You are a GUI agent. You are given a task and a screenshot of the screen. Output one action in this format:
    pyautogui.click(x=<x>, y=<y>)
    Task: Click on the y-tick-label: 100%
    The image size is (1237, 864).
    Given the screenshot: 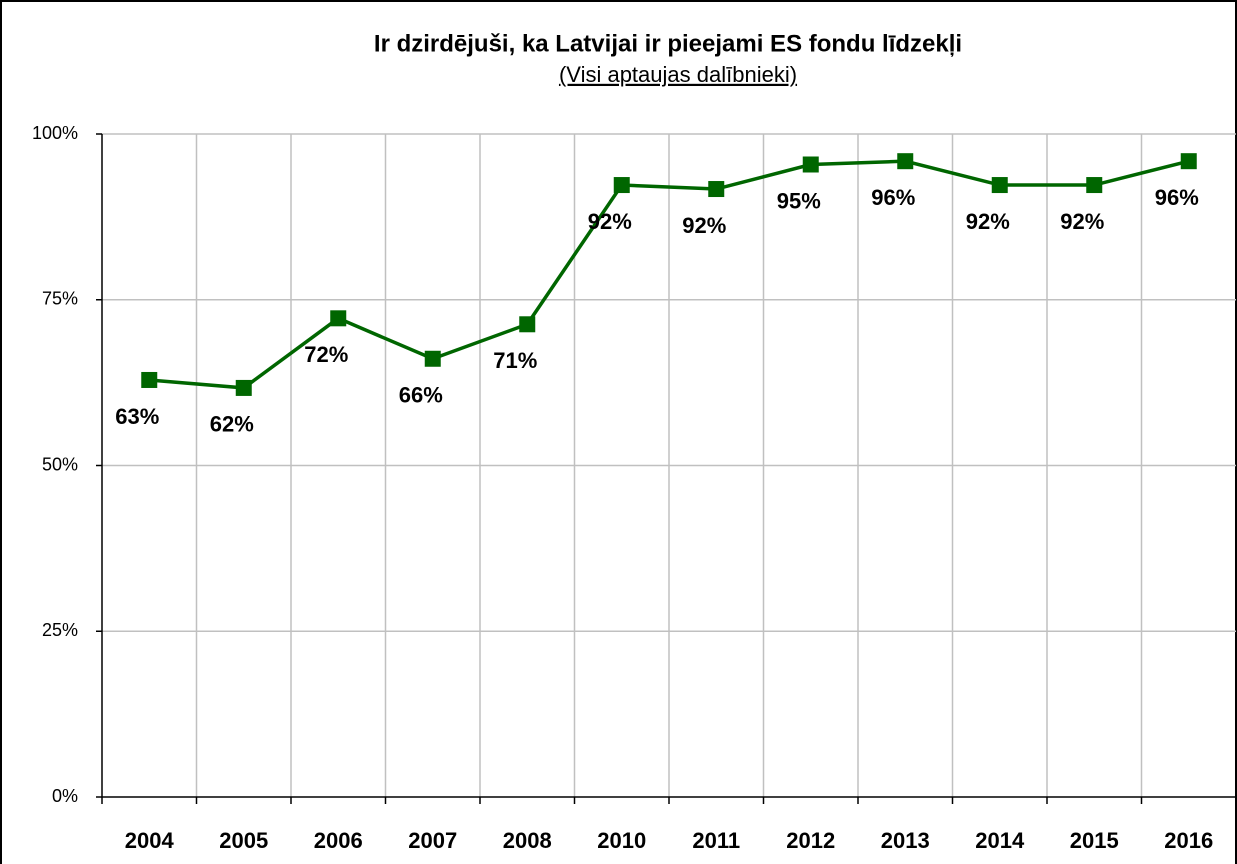 What is the action you would take?
    pyautogui.click(x=55, y=133)
    